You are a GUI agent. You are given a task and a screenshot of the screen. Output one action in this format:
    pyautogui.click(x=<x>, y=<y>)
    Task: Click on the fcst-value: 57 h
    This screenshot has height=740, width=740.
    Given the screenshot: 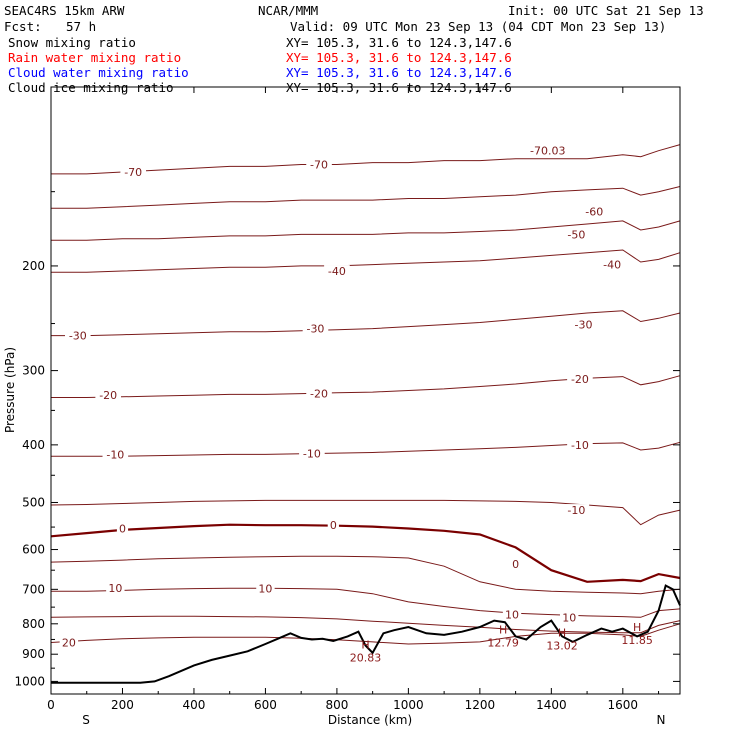 What is the action you would take?
    pyautogui.click(x=81, y=26)
    